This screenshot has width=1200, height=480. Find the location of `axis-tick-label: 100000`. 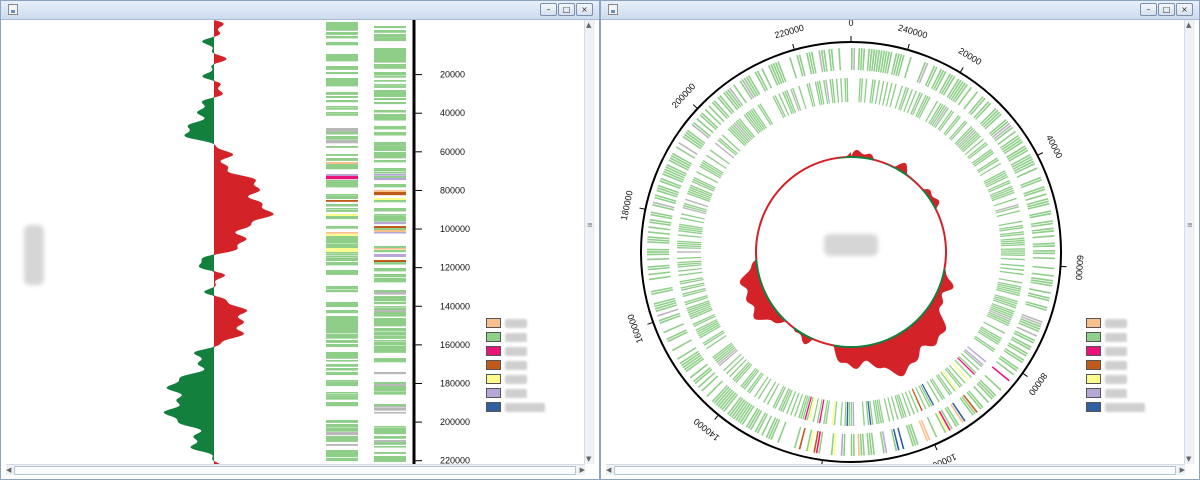

axis-tick-label: 100000 is located at coordinates (455, 229).